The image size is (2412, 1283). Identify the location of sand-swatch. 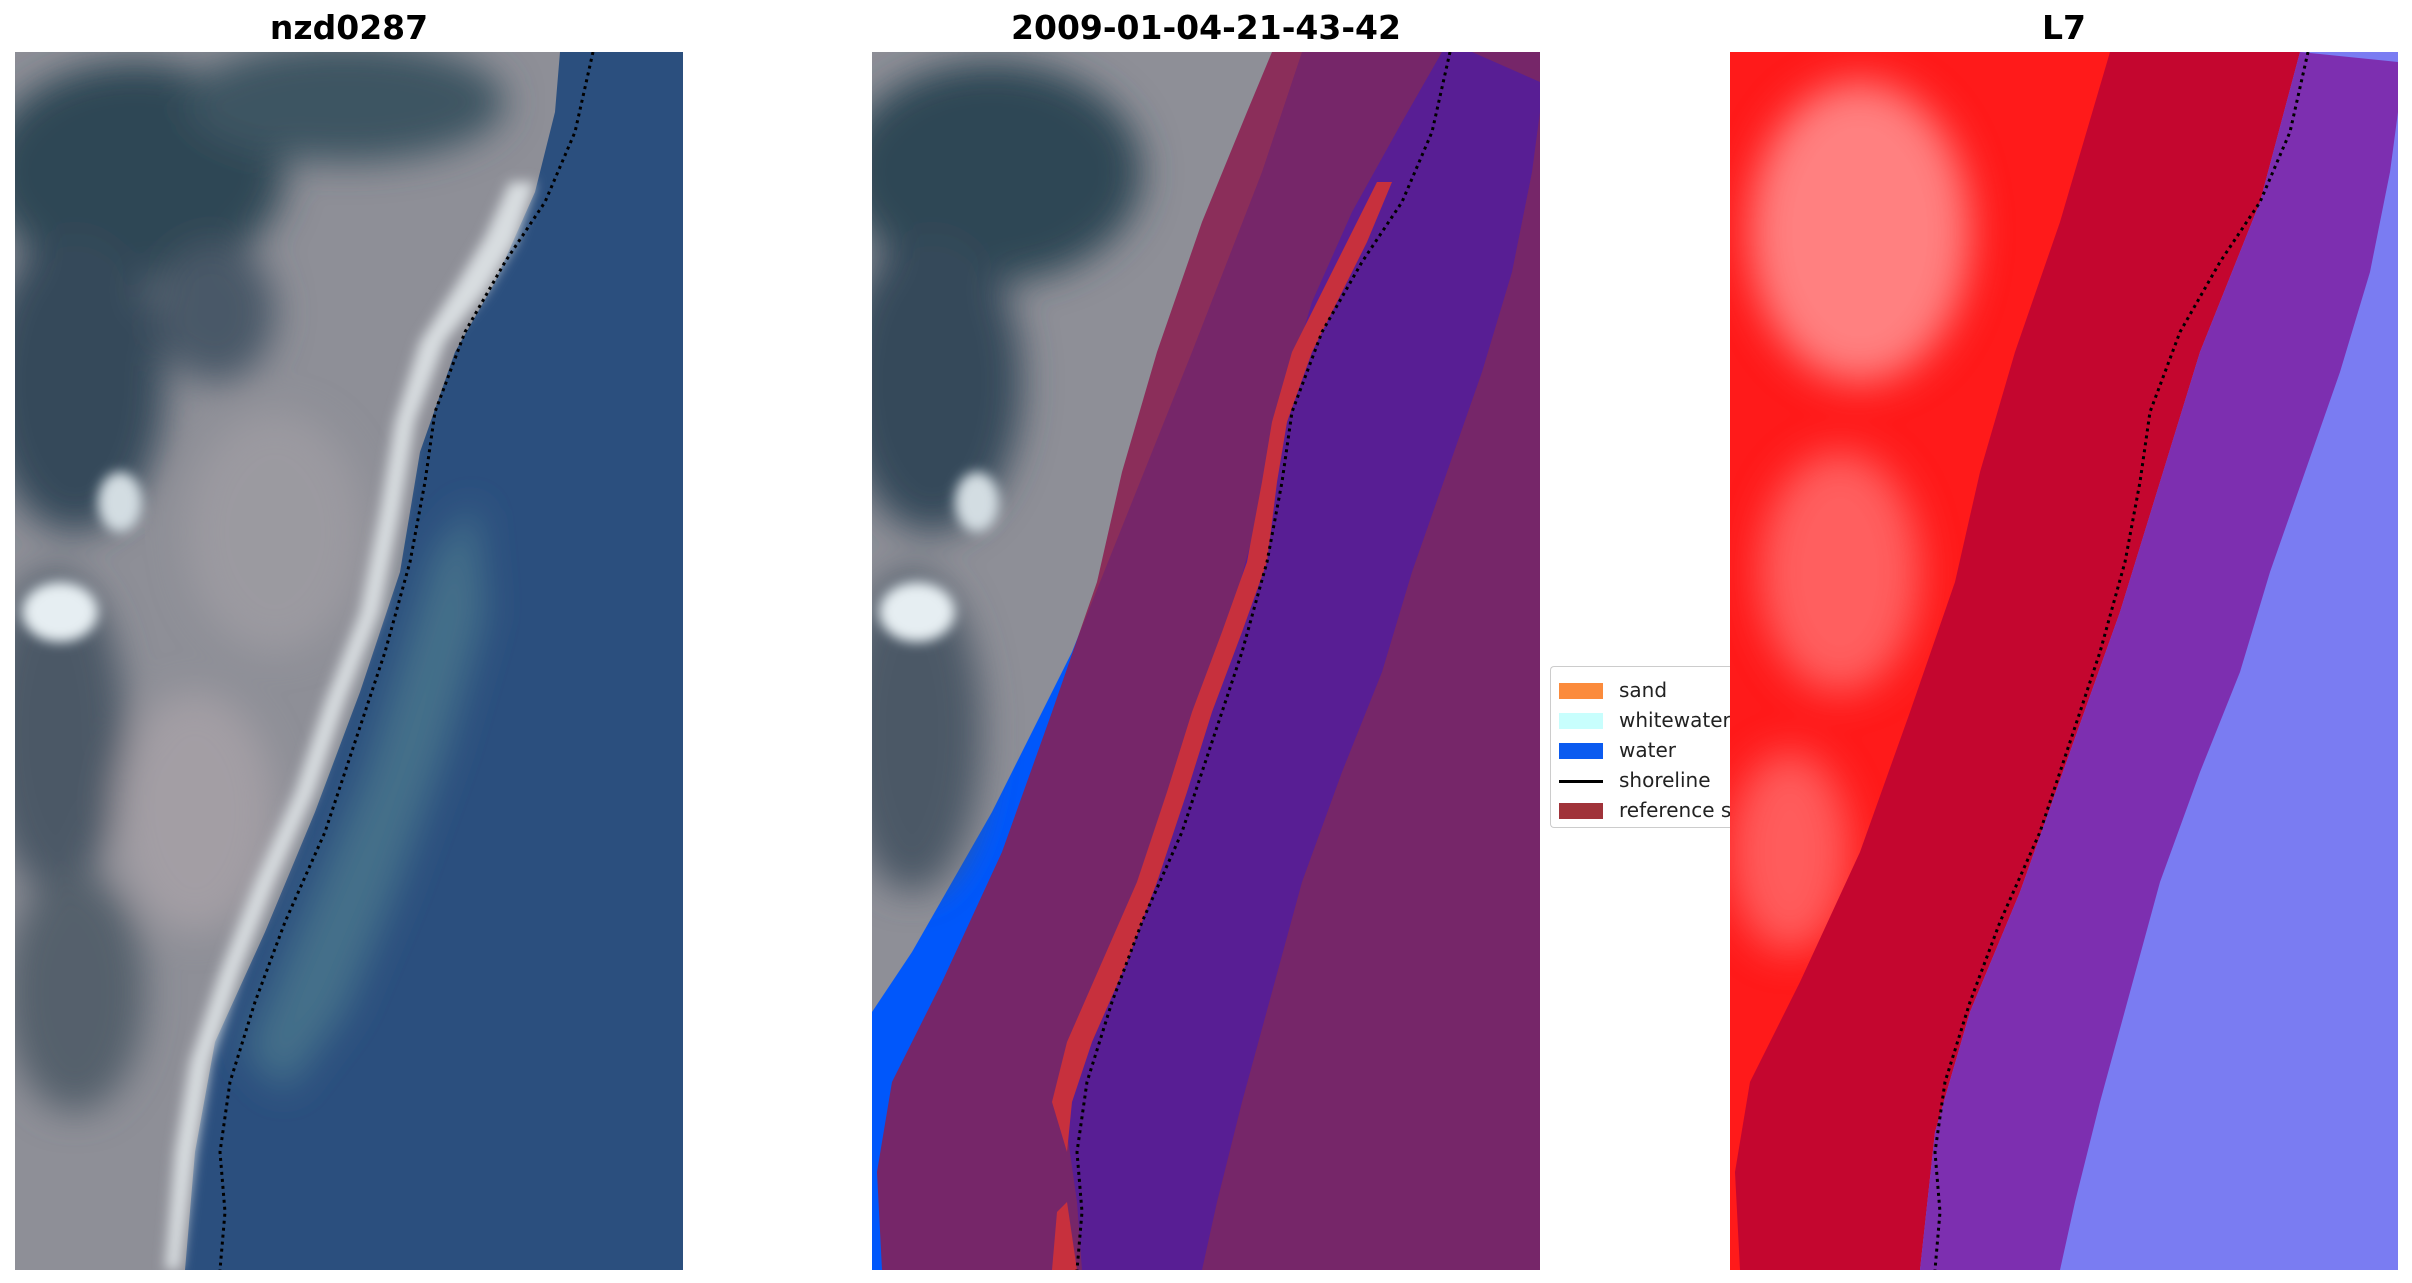
(1581, 691).